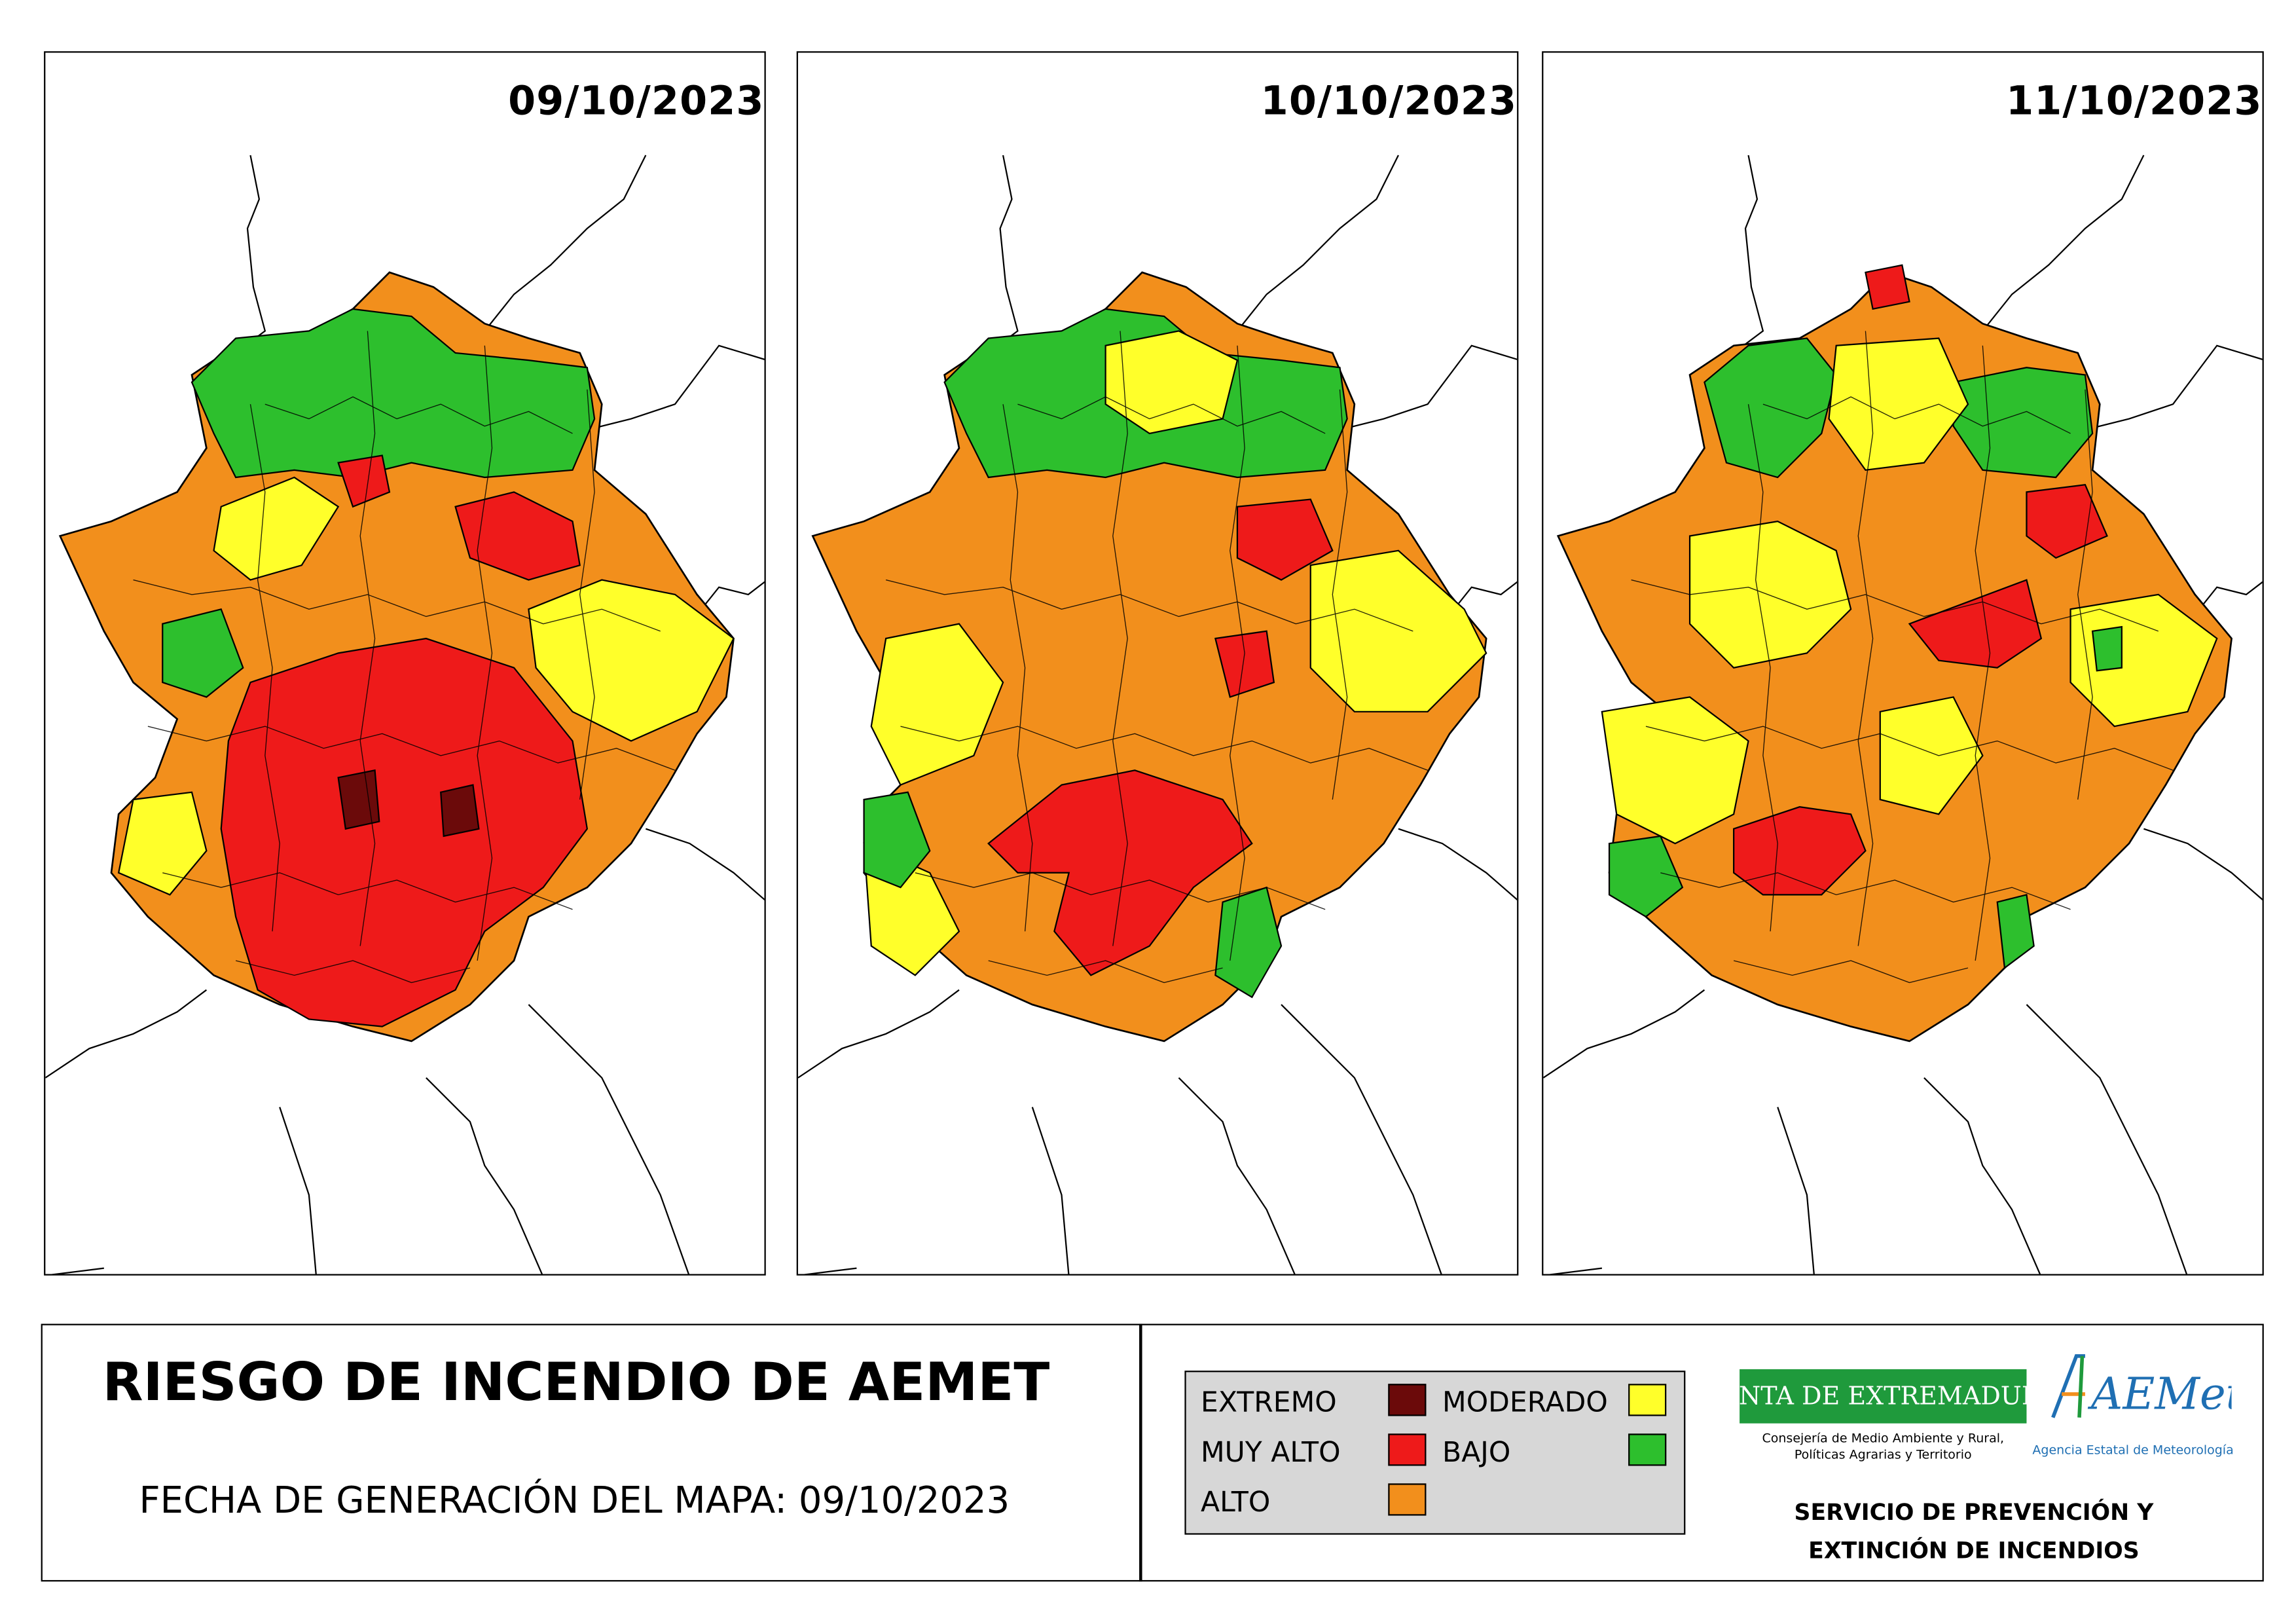  I want to click on generation-date: FECHA DE GENERACIÓN DEL MAPA: 09/10/2023, so click(574, 1500).